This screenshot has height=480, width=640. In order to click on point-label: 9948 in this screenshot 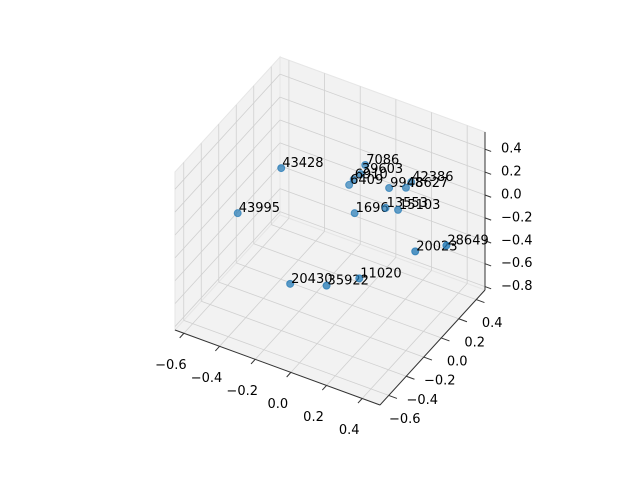, I will do `click(406, 183)`.